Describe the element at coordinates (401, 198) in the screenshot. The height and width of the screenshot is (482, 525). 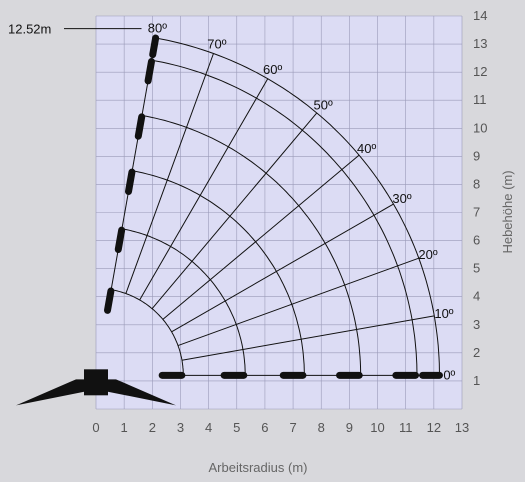
I see `angle-label: 30º` at that location.